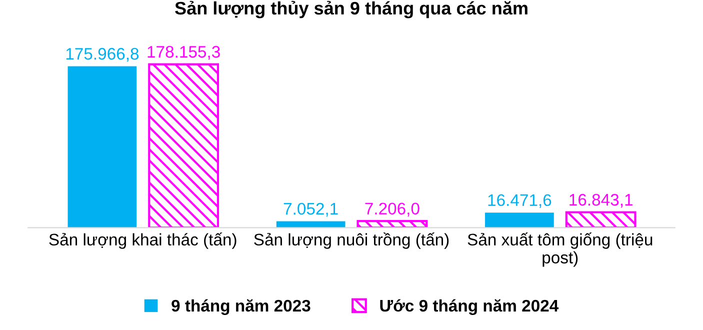 The image size is (703, 330). I want to click on x-tick-label: Sản lượng khai thác (tấn), so click(142, 240).